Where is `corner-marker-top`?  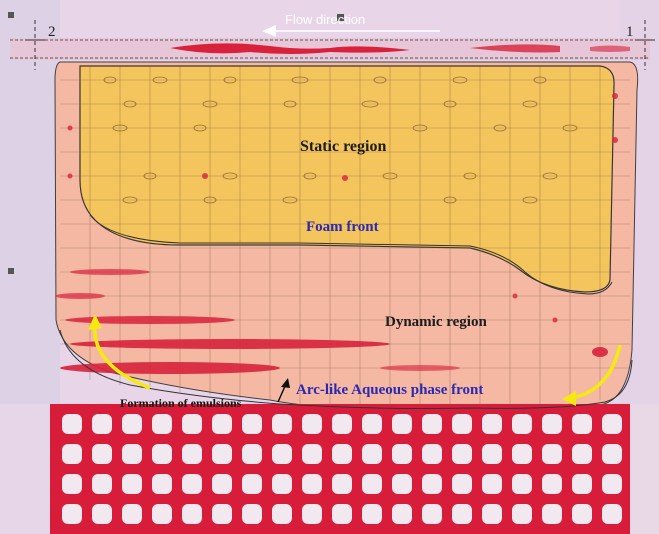
corner-marker-top is located at coordinates (340, 17).